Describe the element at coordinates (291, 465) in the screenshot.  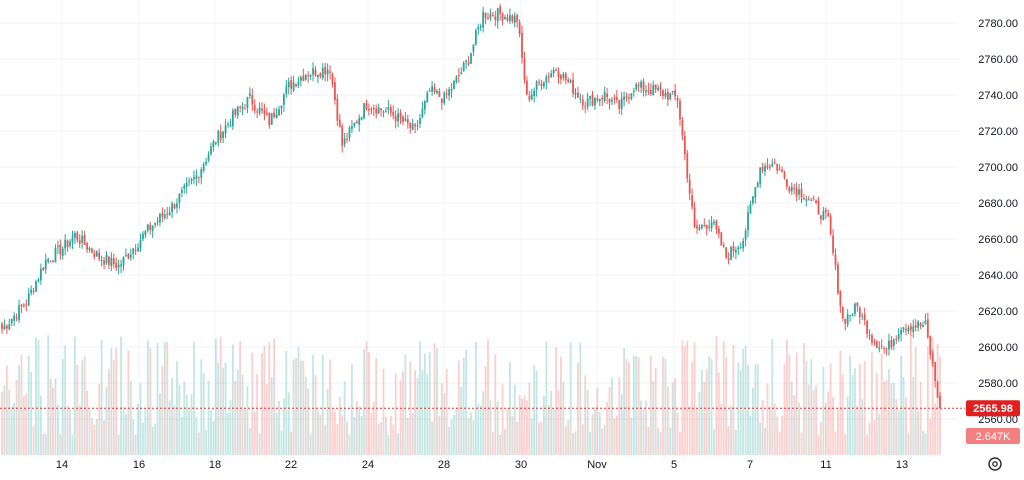
I see `x-tick-label: 22` at that location.